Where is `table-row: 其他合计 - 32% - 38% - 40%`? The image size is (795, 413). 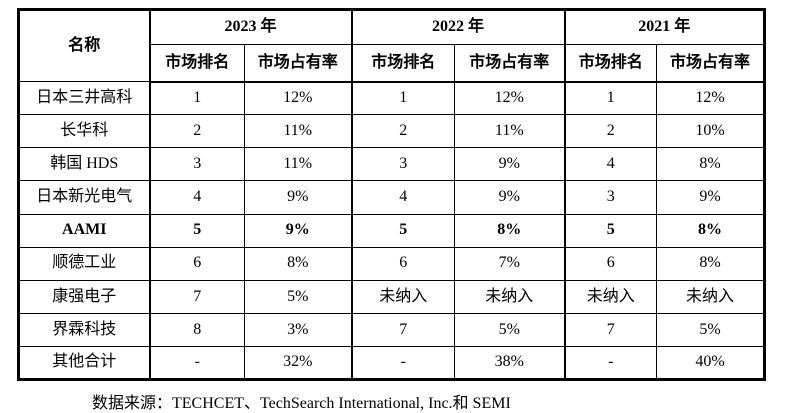 table-row: 其他合计 - 32% - 38% - 40% is located at coordinates (392, 363).